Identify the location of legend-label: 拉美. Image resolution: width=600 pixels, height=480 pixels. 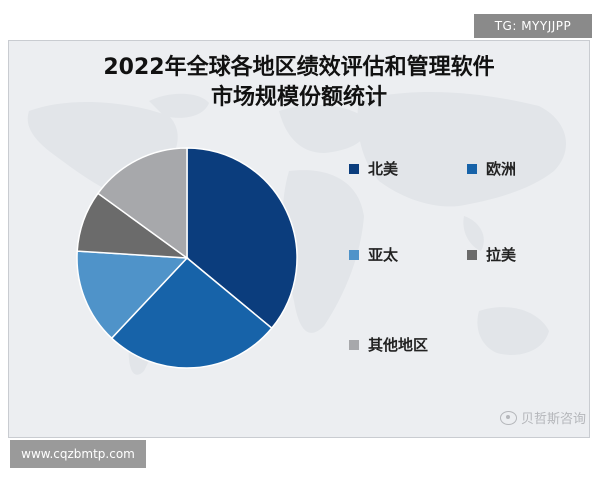
(501, 255).